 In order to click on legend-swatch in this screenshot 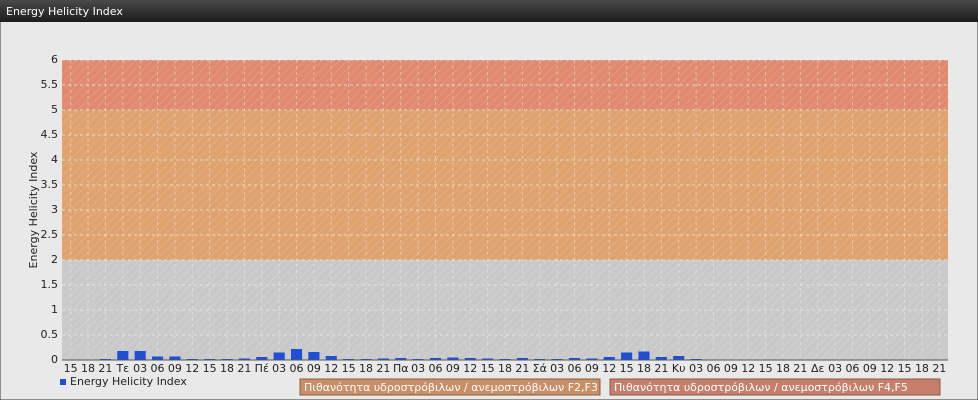, I will do `click(63, 382)`.